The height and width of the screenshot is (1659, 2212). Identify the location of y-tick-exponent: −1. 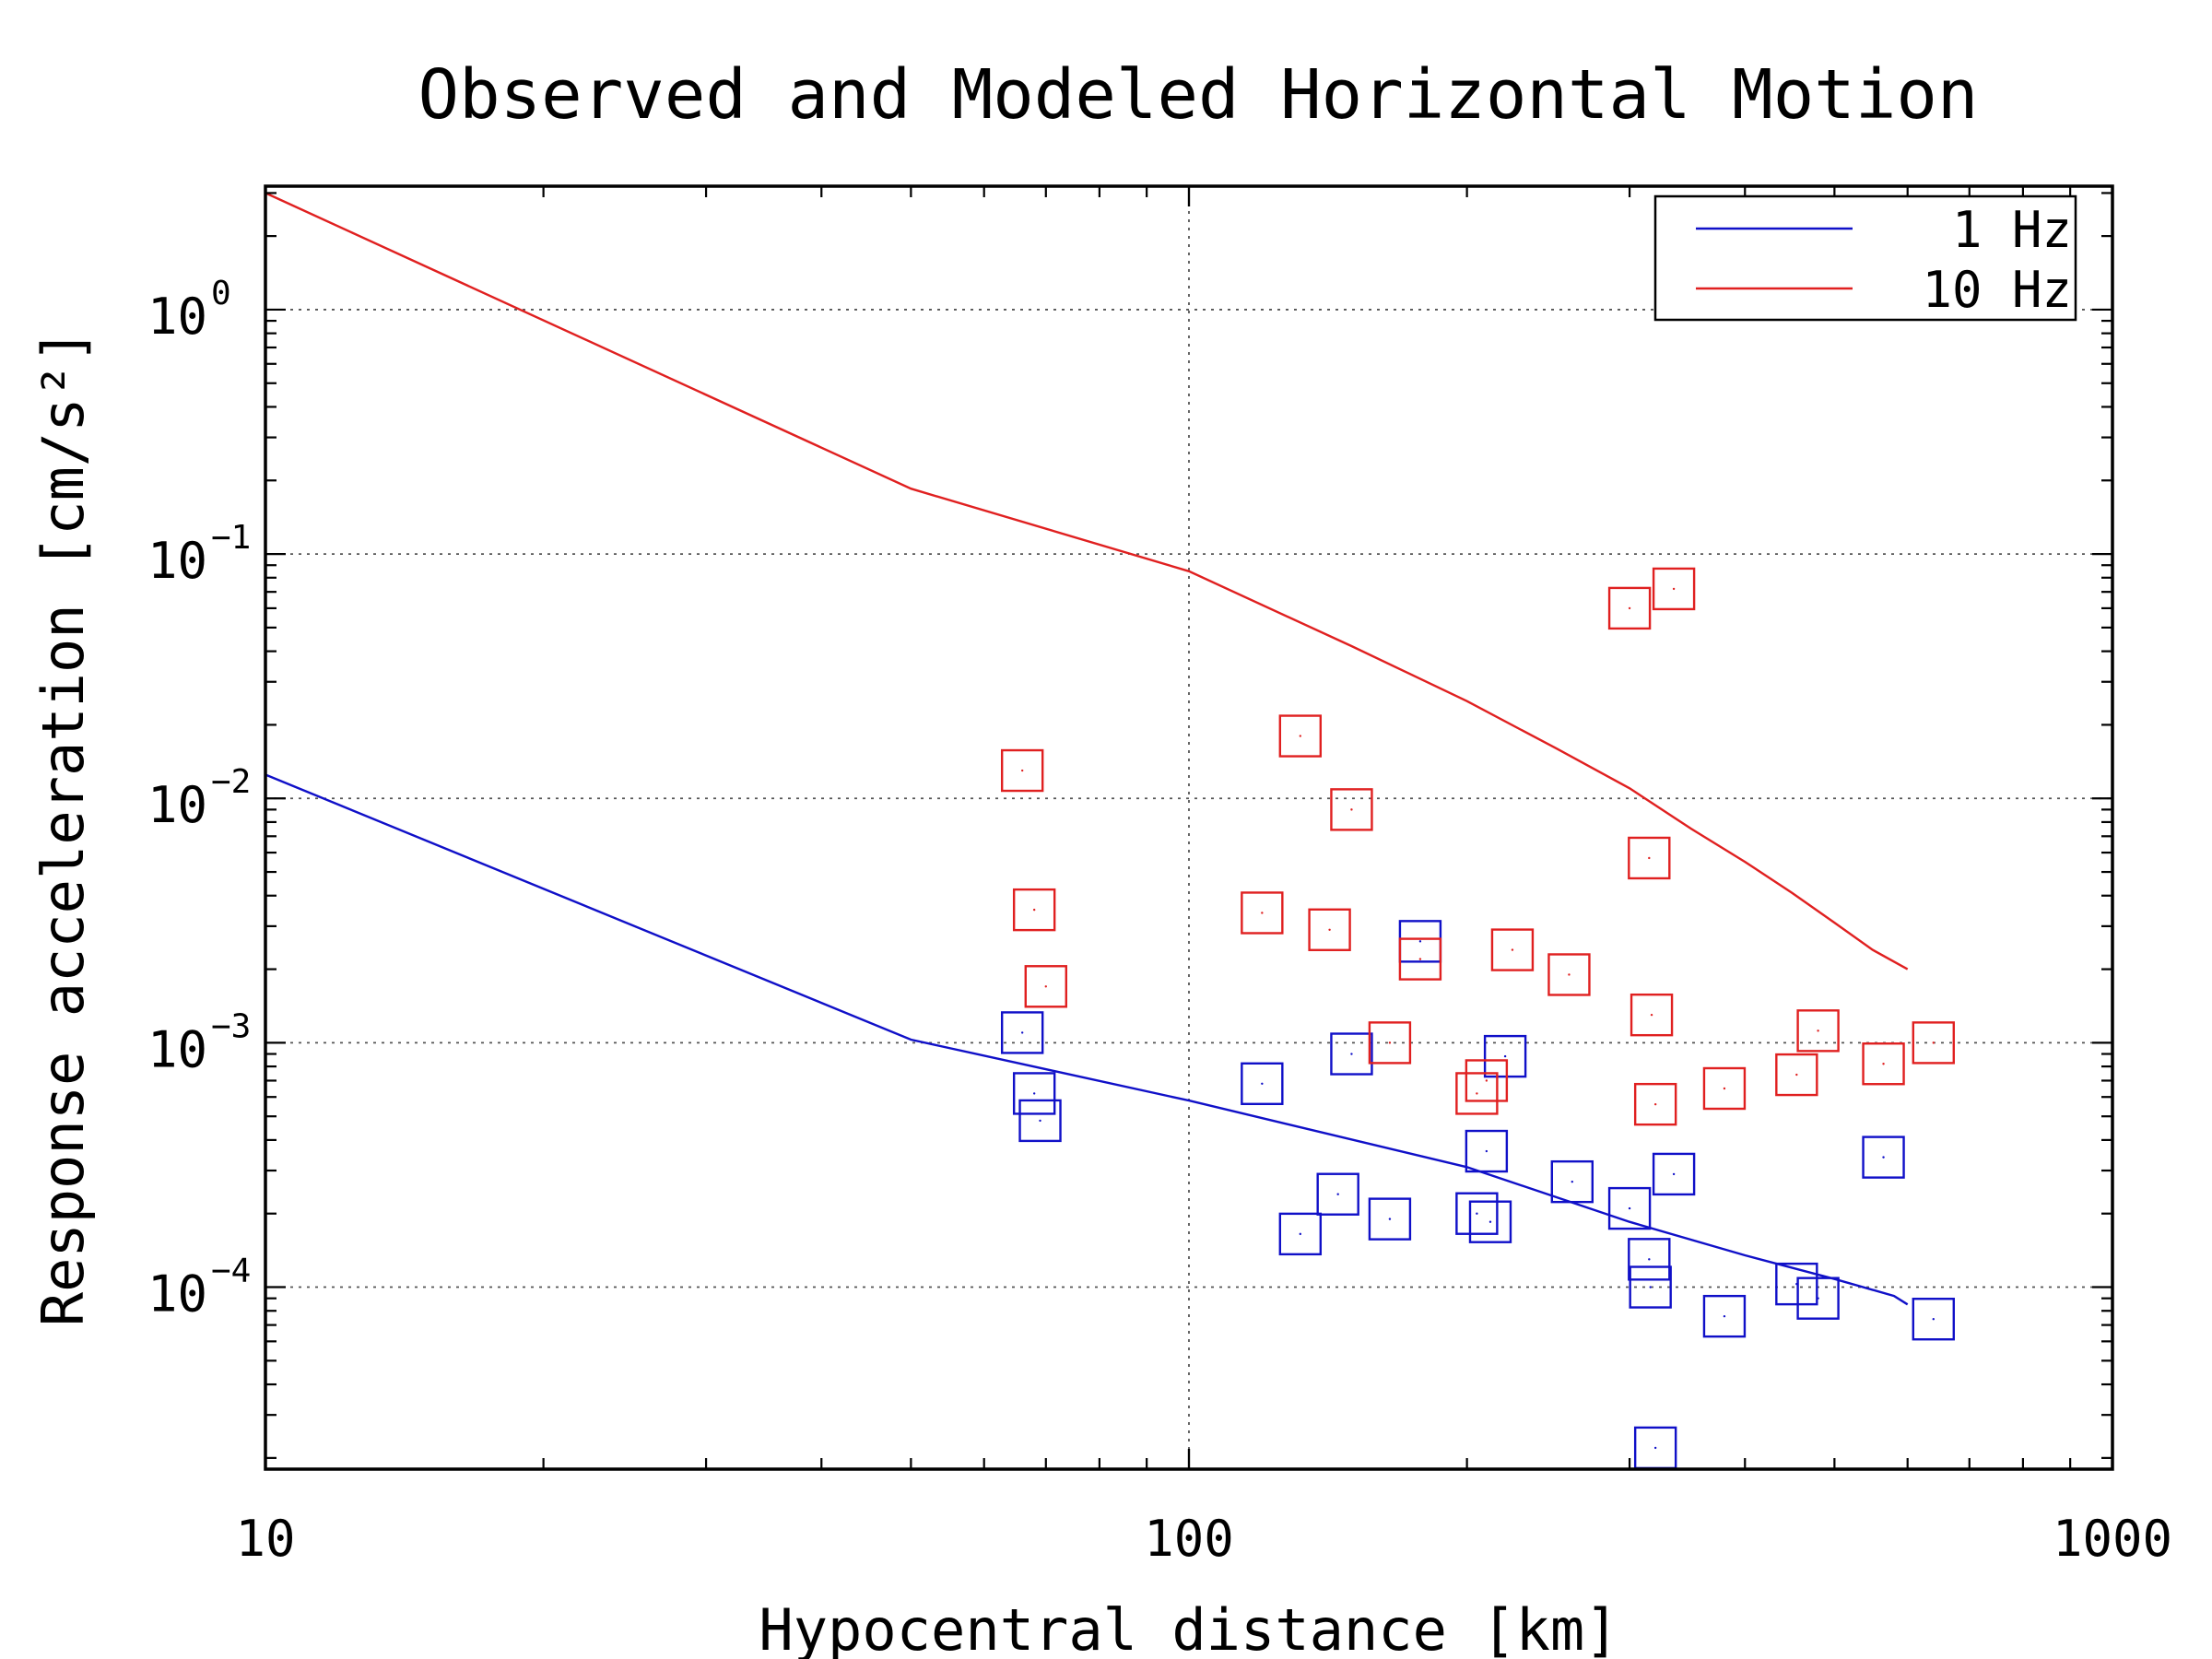
(231, 538).